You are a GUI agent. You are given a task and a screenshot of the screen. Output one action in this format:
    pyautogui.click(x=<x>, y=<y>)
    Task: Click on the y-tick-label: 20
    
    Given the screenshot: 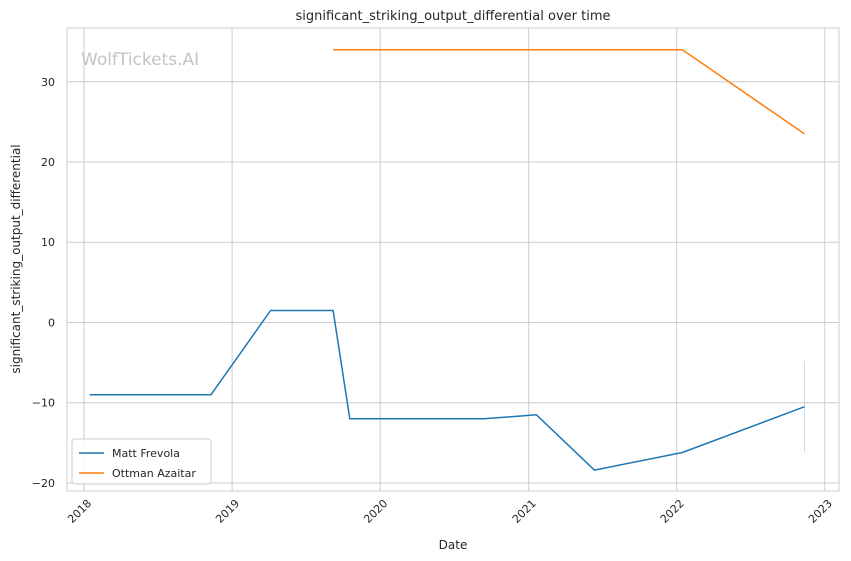 What is the action you would take?
    pyautogui.click(x=48, y=162)
    